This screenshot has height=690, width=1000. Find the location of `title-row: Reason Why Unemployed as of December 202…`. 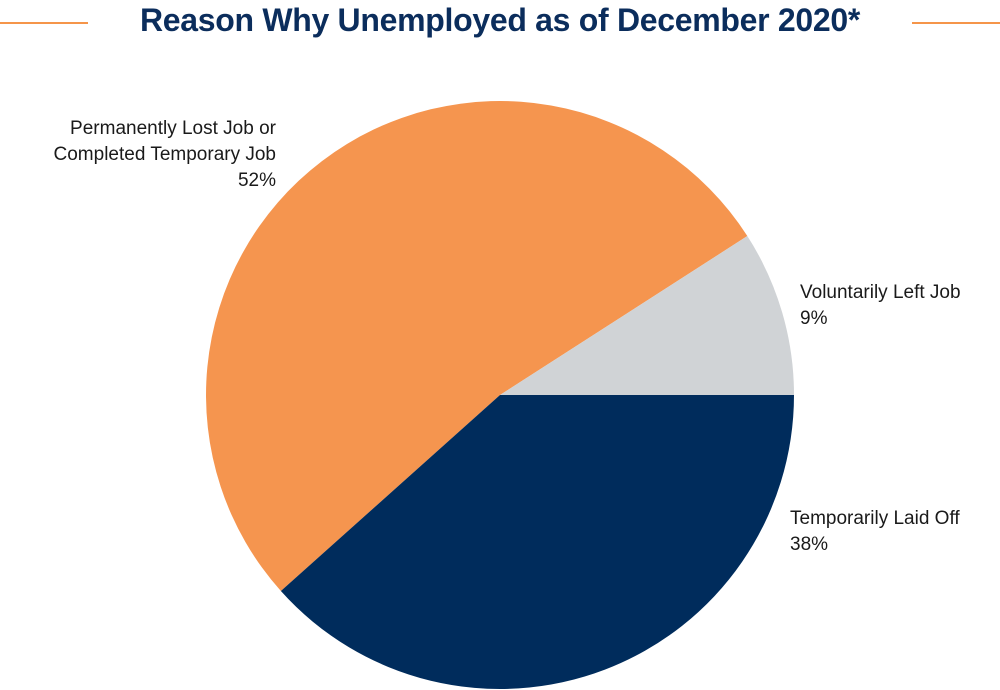

title-row: Reason Why Unemployed as of December 202… is located at coordinates (500, 24).